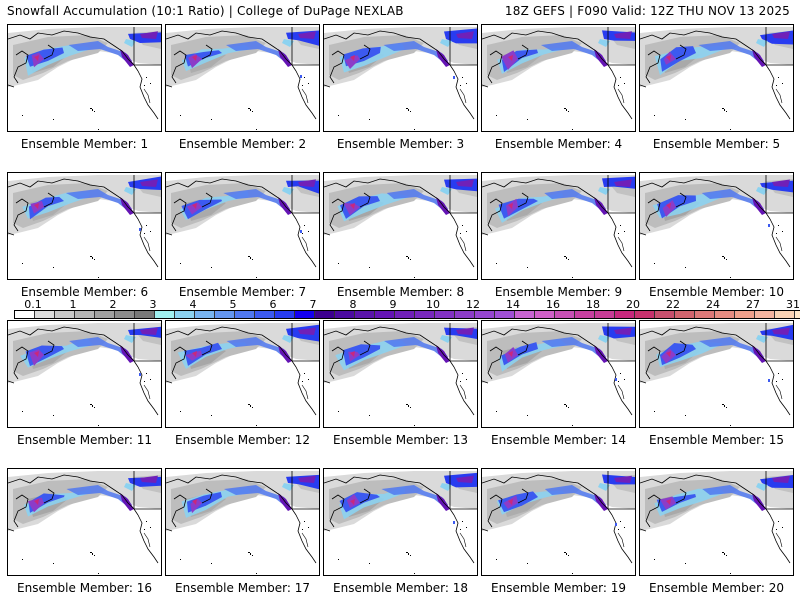 The width and height of the screenshot is (800, 600). What do you see at coordinates (558, 144) in the screenshot?
I see `panel-label: Ensemble Member: 4` at bounding box center [558, 144].